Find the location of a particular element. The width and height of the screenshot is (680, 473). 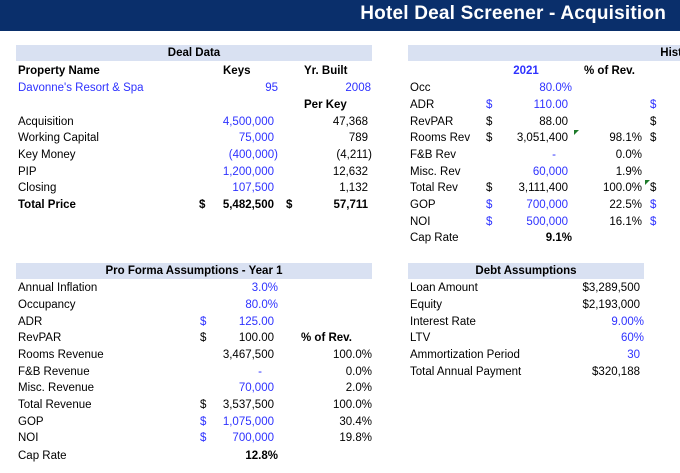

pf-row-pct: 30.4% is located at coordinates (355, 422).